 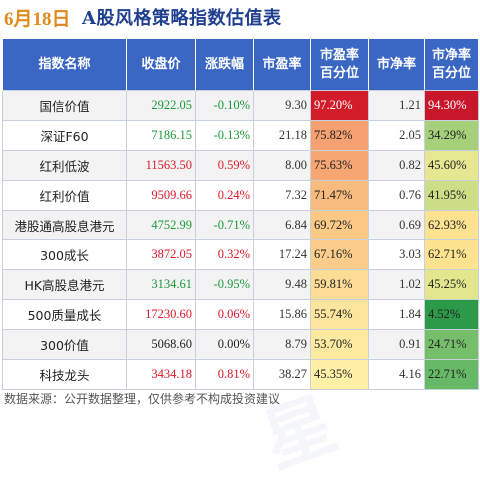 What do you see at coordinates (64, 65) in the screenshot?
I see `header-index-name: 指数名称` at bounding box center [64, 65].